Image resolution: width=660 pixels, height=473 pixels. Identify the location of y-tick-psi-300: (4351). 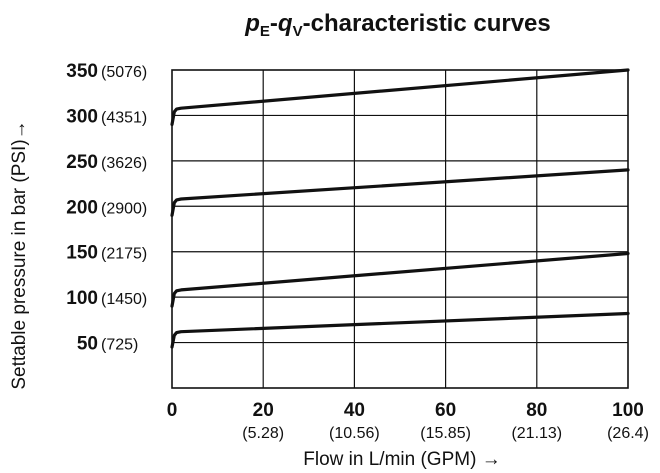
(124, 117).